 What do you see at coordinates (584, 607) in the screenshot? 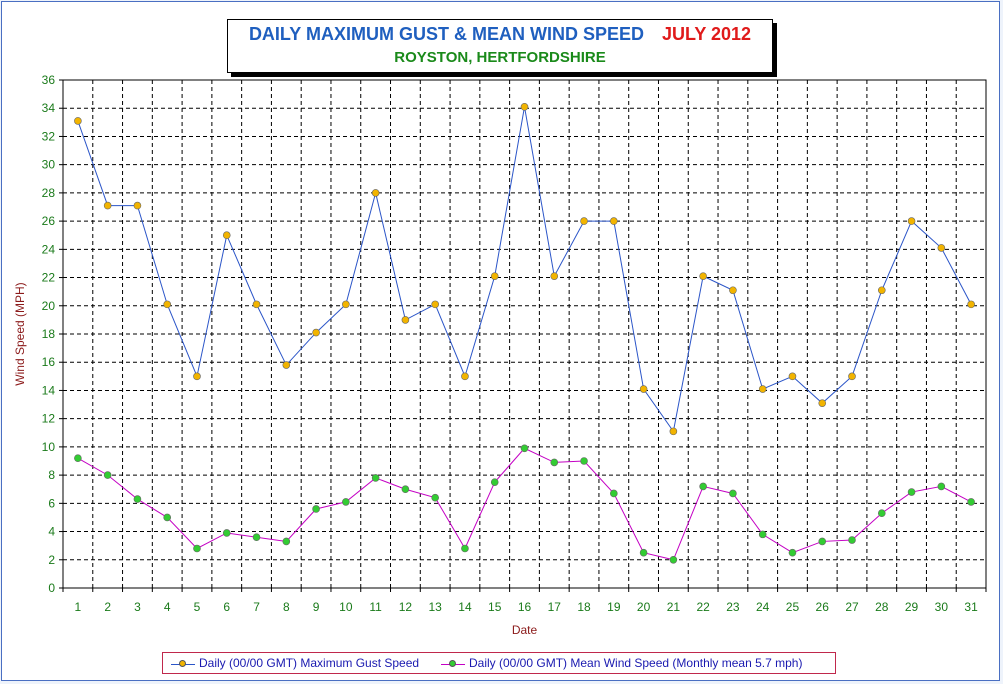
I see `x-tick-label: 18` at bounding box center [584, 607].